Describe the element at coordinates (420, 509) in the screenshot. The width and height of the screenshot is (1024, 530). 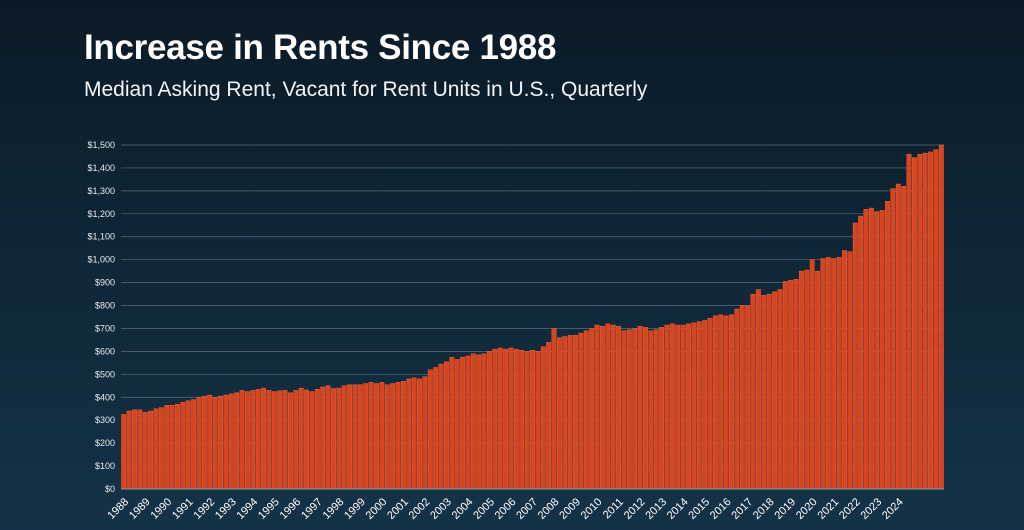
I see `x-tick-label: 2002` at that location.